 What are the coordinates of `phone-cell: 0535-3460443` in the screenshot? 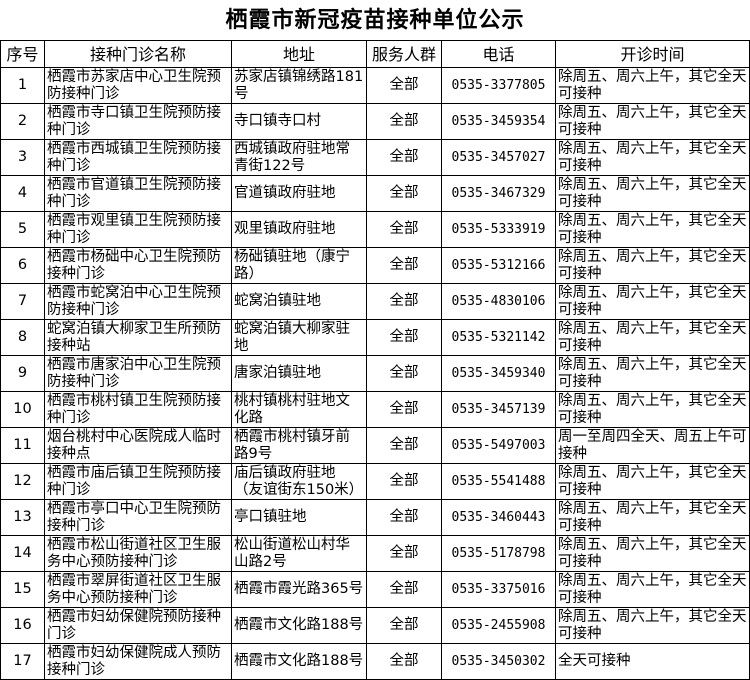 It's located at (498, 517).